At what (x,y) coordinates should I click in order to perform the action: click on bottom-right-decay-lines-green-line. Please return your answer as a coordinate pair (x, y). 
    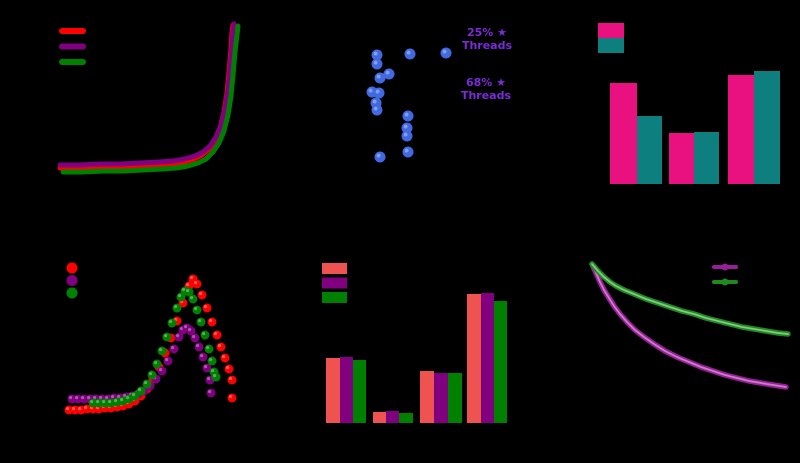
    Looking at the image, I should click on (690, 299).